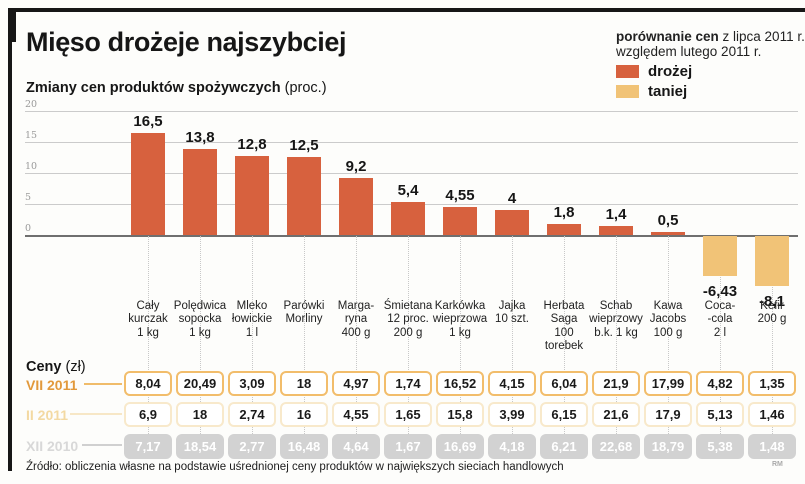 The height and width of the screenshot is (484, 805). I want to click on price-cell-row-2: 6,21, so click(564, 446).